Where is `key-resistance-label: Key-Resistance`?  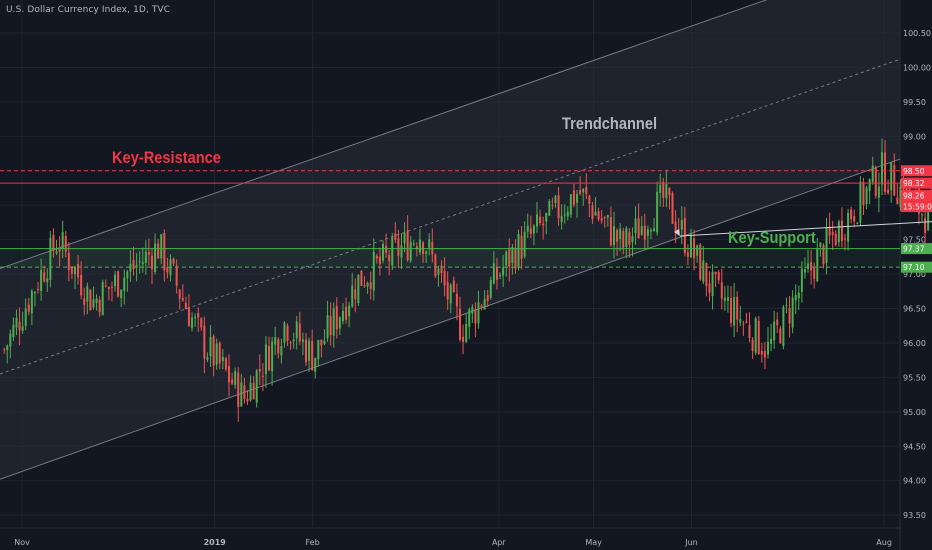
key-resistance-label: Key-Resistance is located at coordinates (166, 157).